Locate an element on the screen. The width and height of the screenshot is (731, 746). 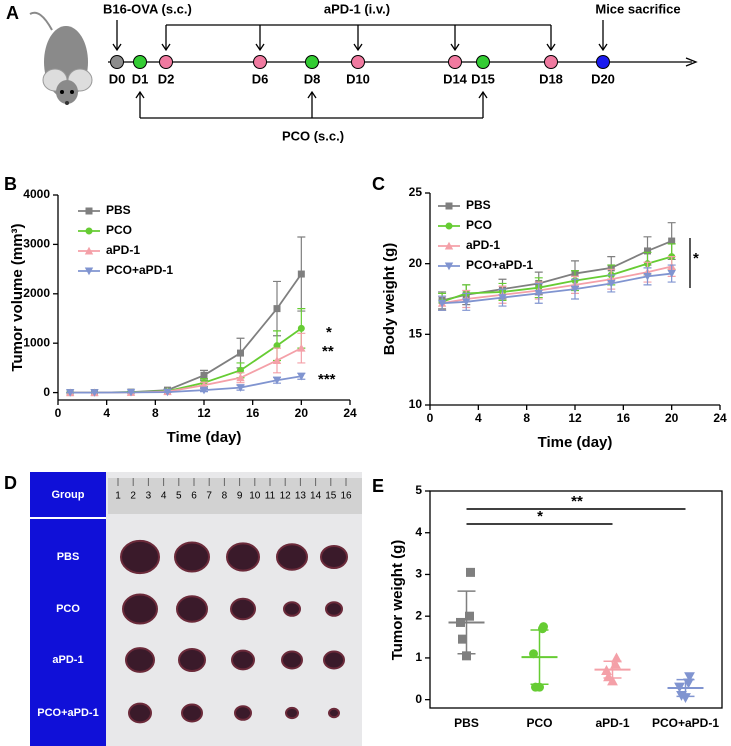
ruler-label: 4 is located at coordinates (164, 496).